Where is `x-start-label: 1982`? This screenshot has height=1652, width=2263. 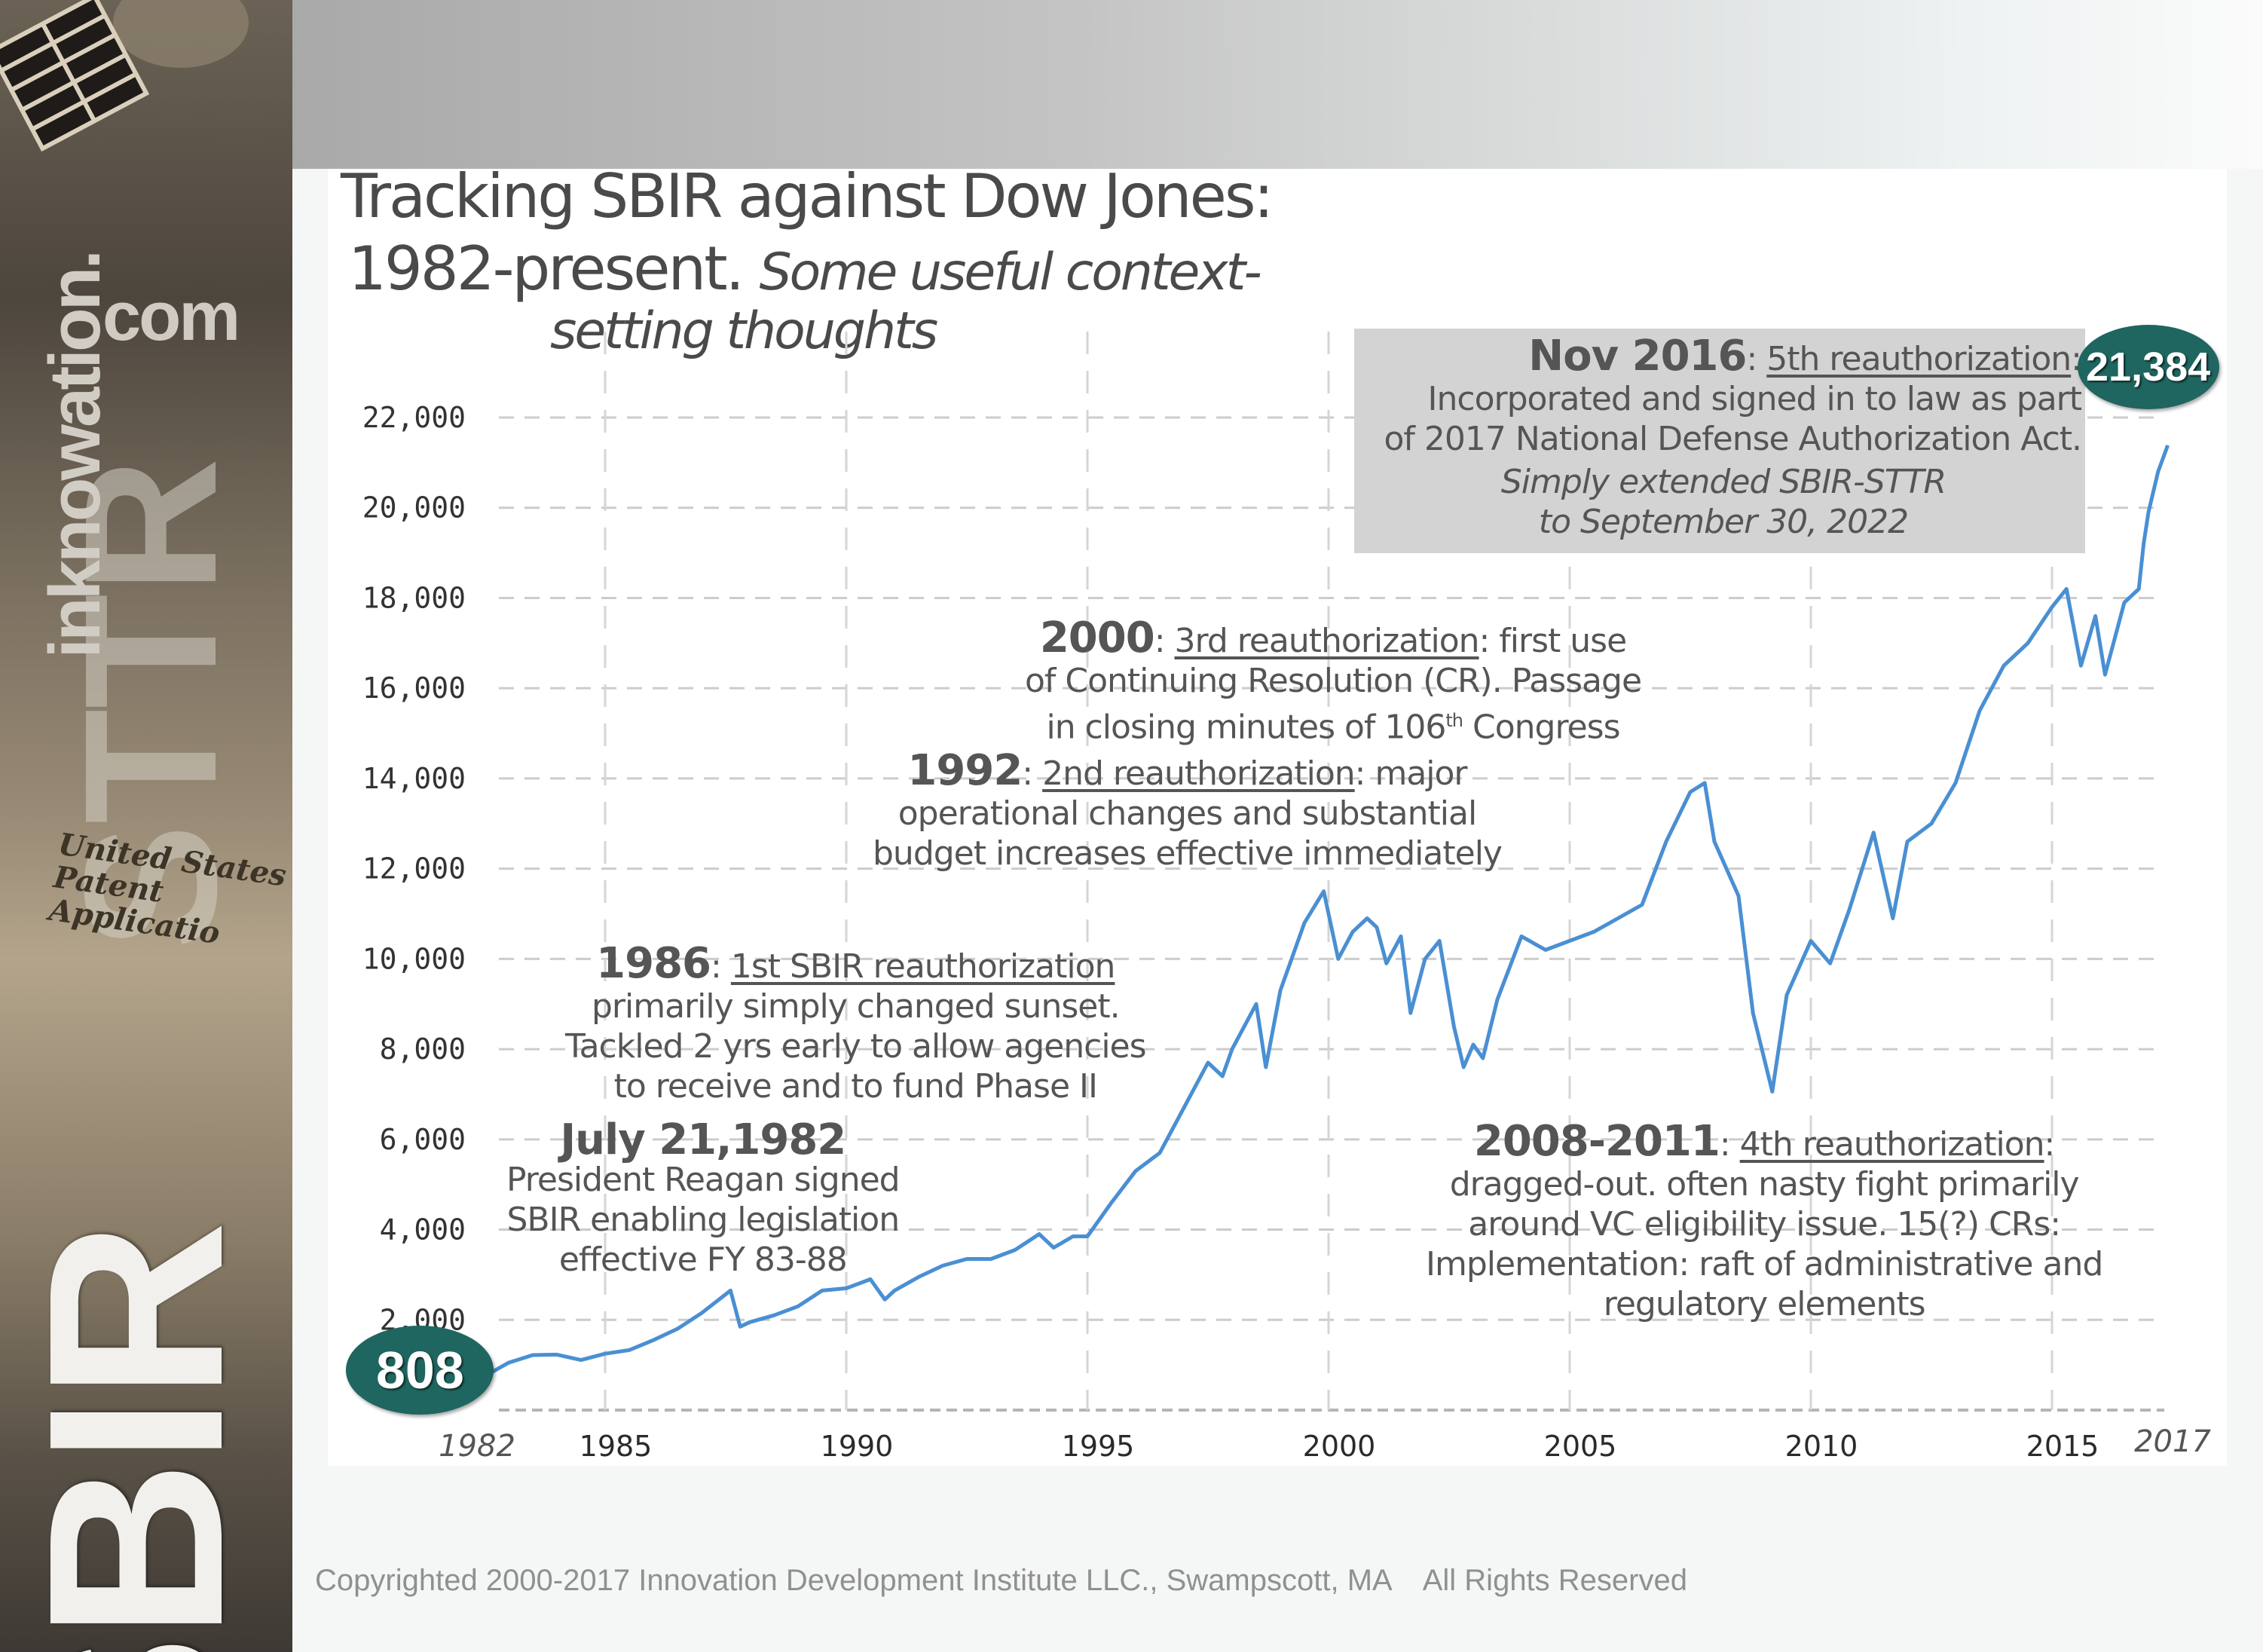 x-start-label: 1982 is located at coordinates (477, 1447).